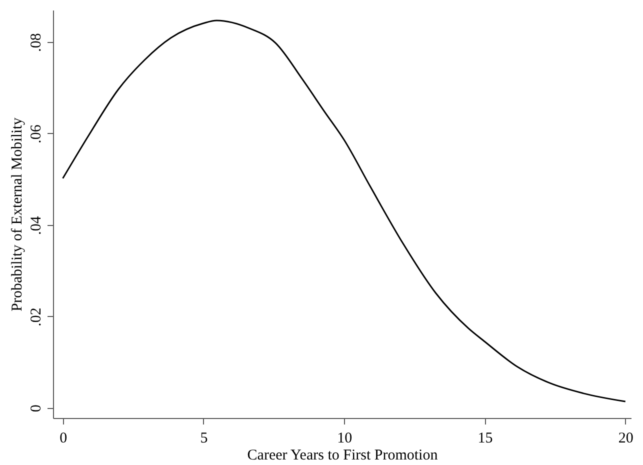 The image size is (643, 465). Describe the element at coordinates (18, 214) in the screenshot. I see `y-axis-title: Probability of External Mobility` at that location.